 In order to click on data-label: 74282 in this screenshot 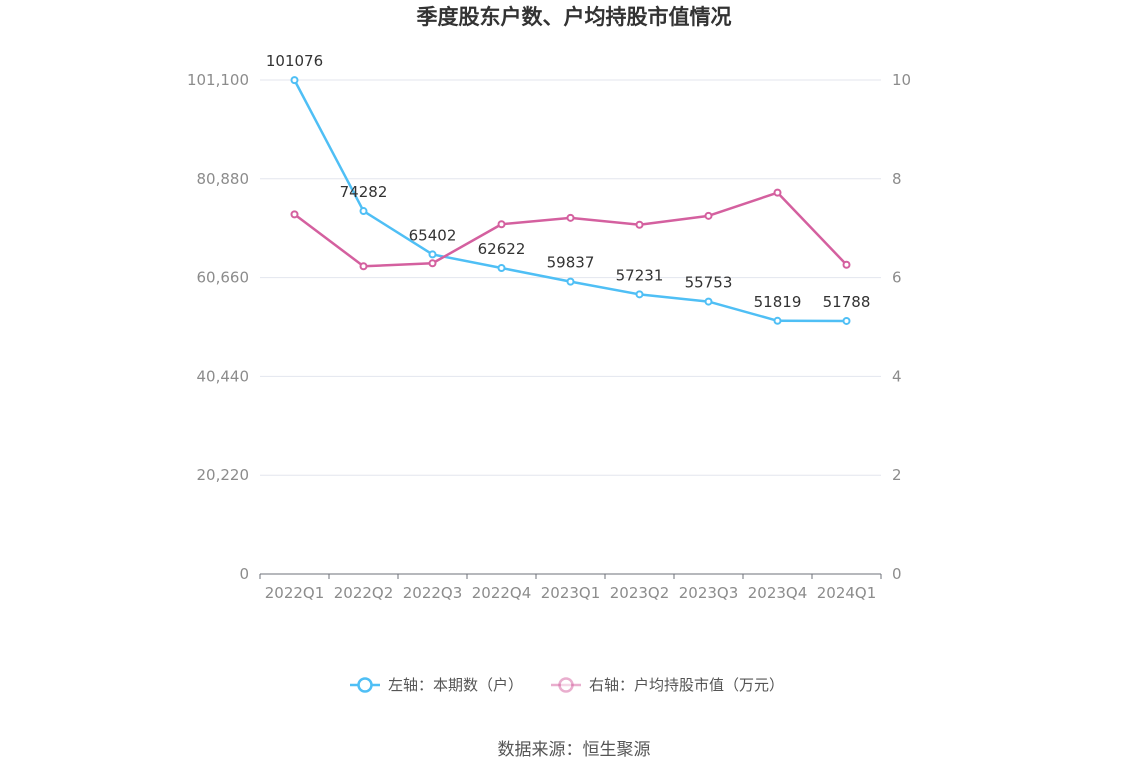, I will do `click(364, 192)`.